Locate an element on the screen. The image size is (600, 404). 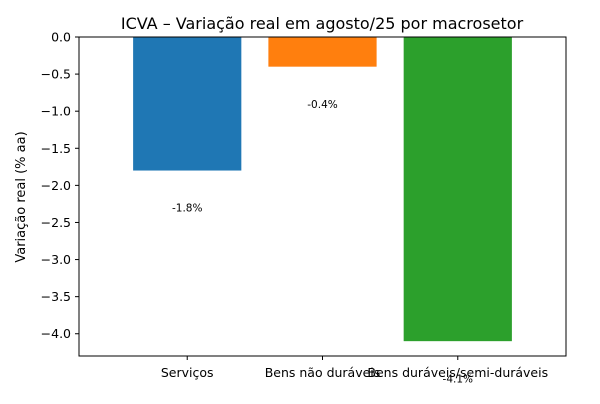
y-tick-label: −4.0 is located at coordinates (56, 333).